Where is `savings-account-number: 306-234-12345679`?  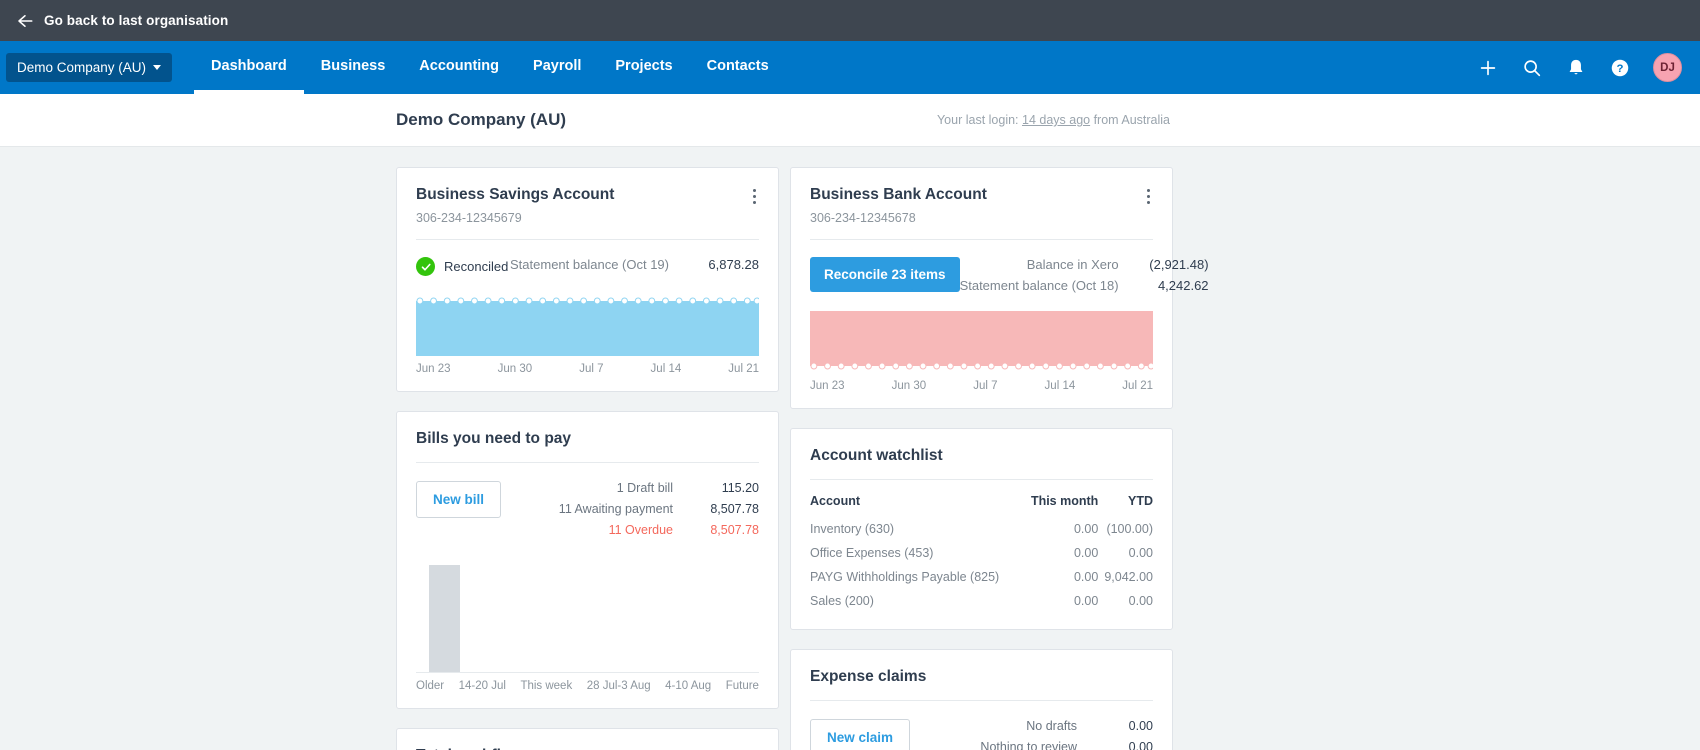 savings-account-number: 306-234-12345679 is located at coordinates (469, 218).